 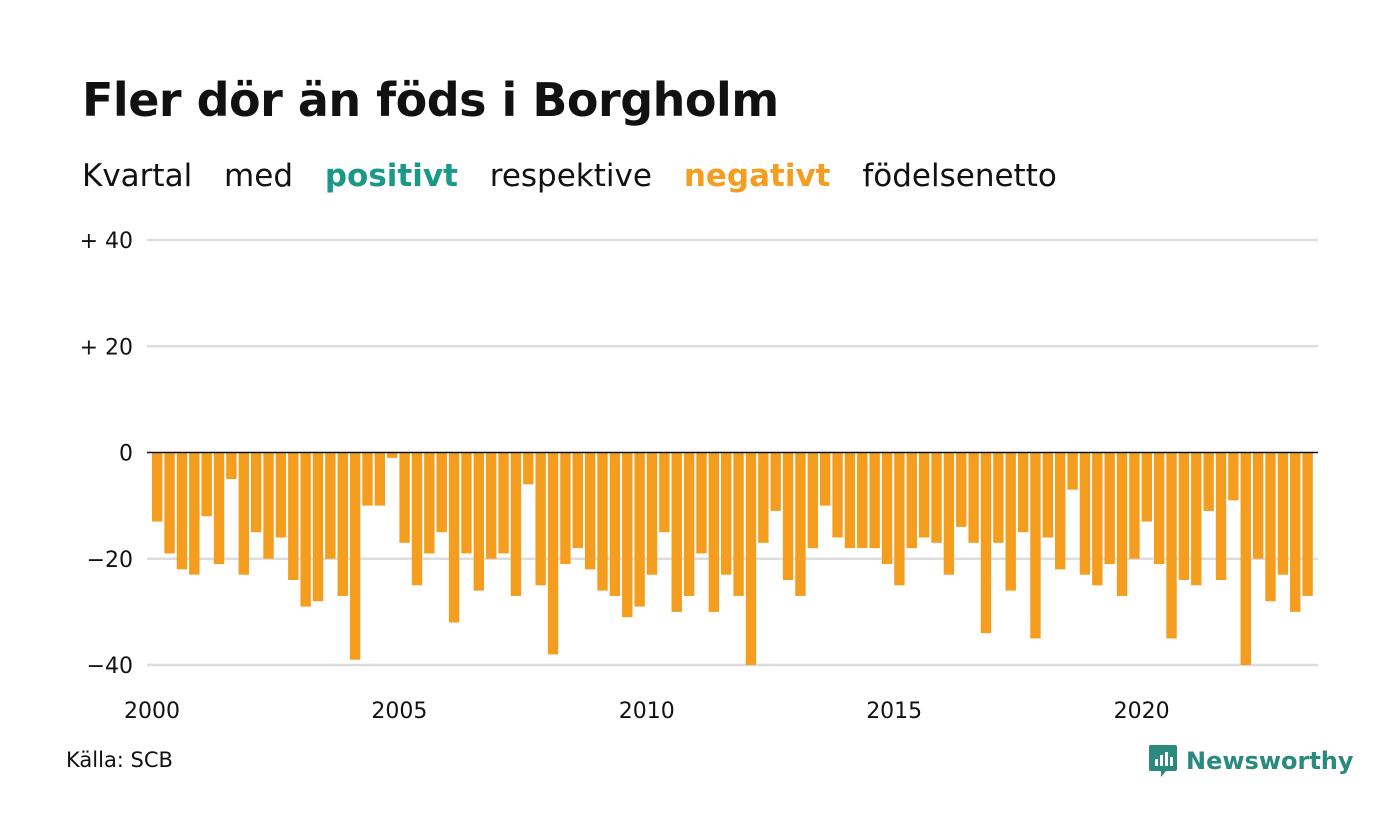 What do you see at coordinates (110, 560) in the screenshot?
I see `y-tick-label: −20` at bounding box center [110, 560].